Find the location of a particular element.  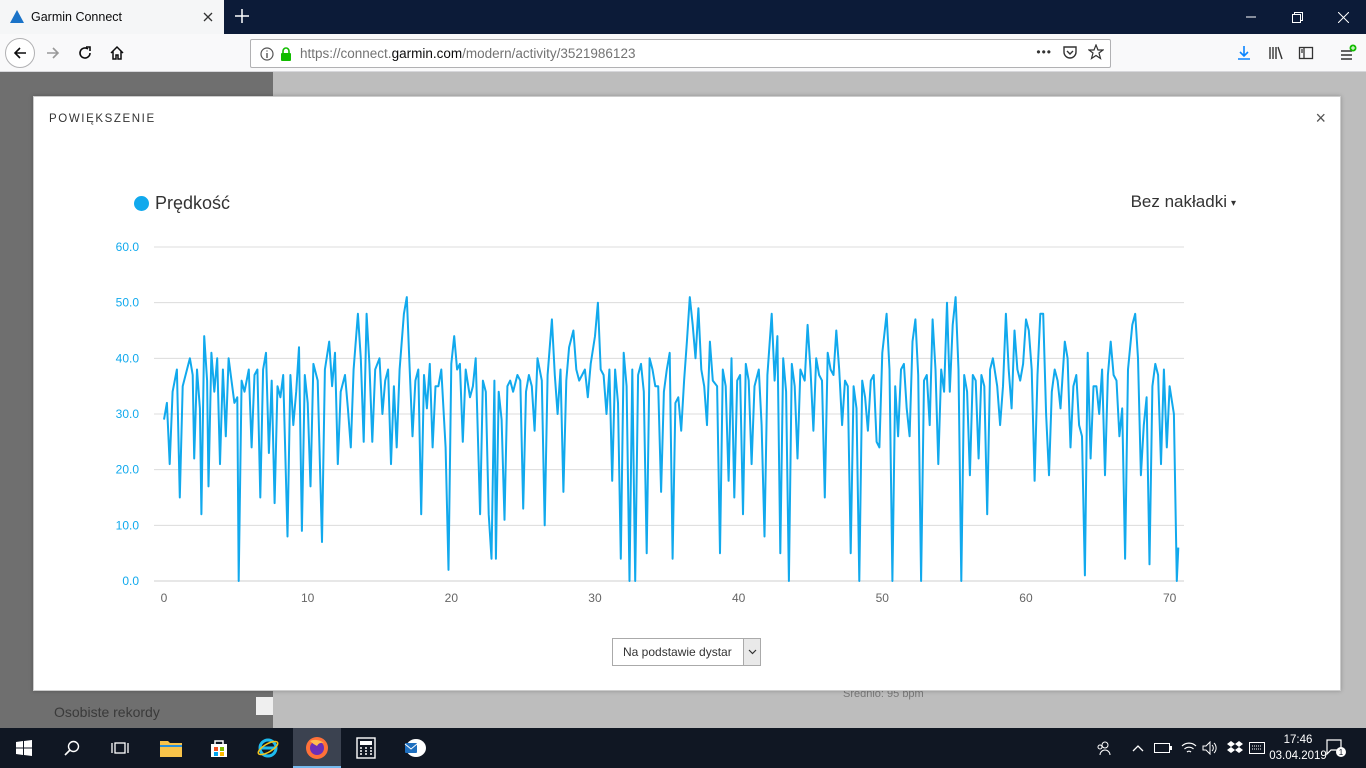

taskbar-store is located at coordinates (219, 748).